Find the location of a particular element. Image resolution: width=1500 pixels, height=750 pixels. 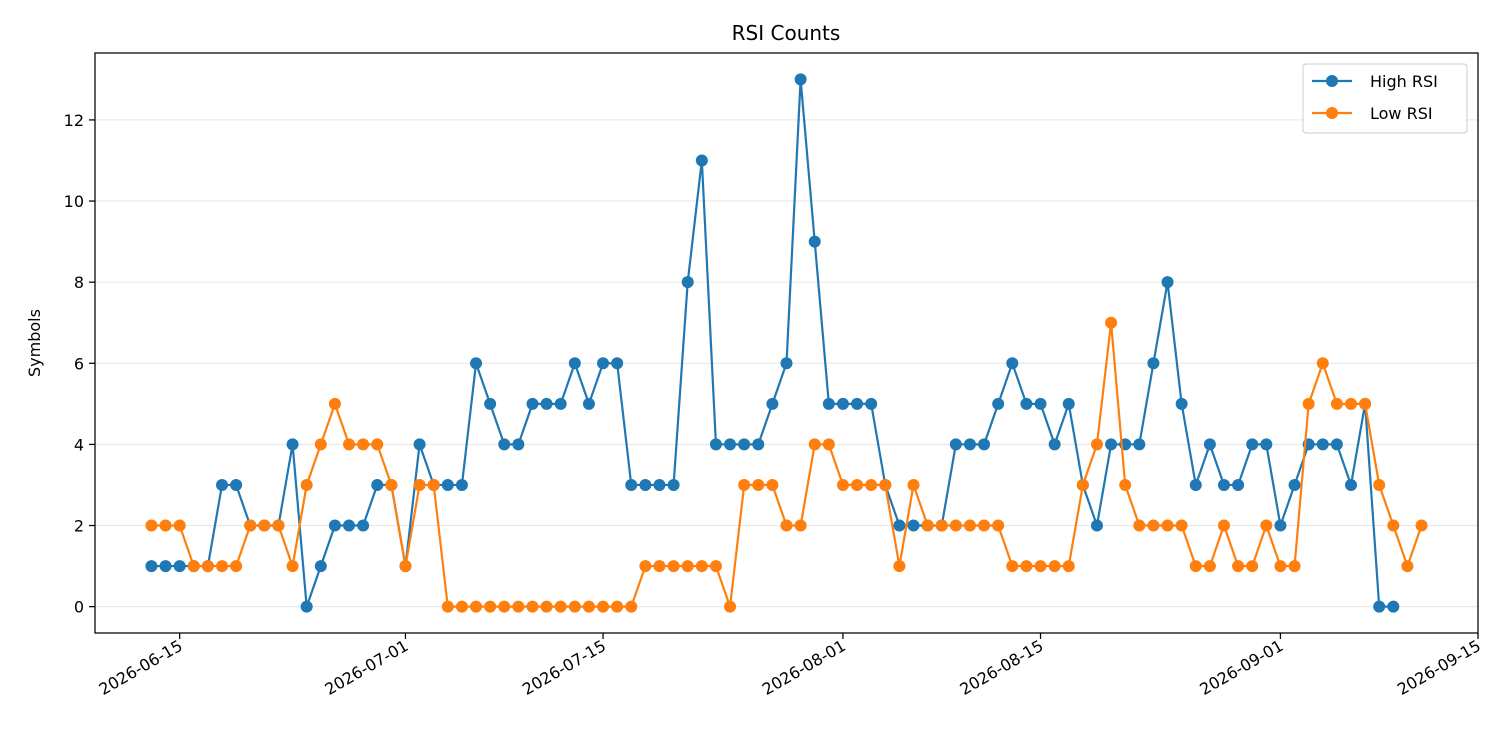

y-tick-label: 12 is located at coordinates (74, 120).